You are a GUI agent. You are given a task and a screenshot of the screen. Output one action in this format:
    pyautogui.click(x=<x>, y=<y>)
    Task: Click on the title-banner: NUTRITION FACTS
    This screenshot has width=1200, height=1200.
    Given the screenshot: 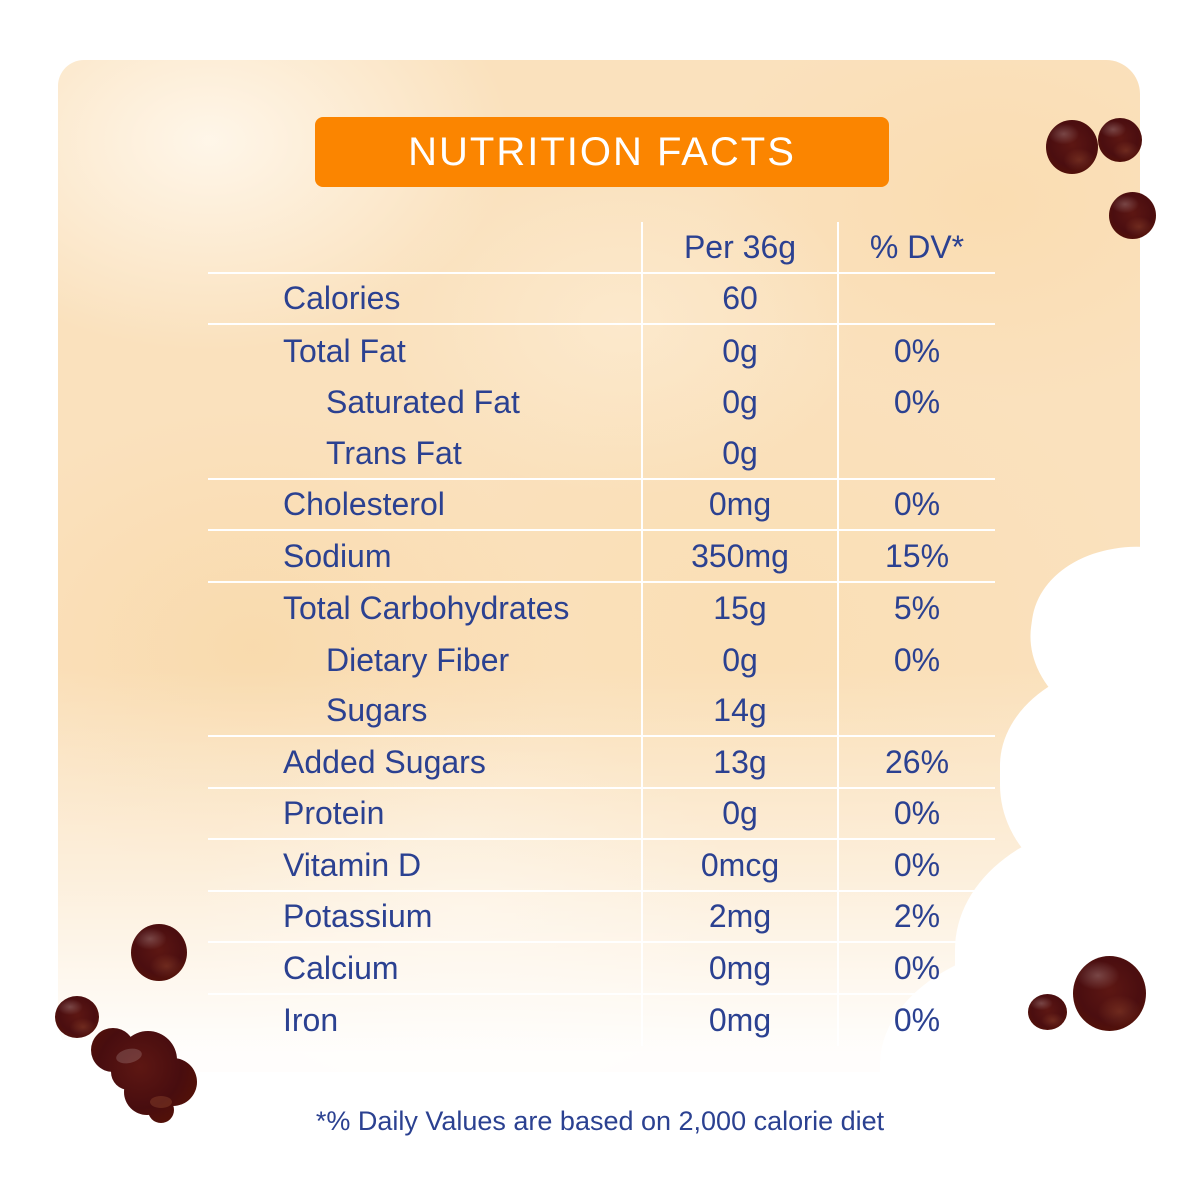 What is the action you would take?
    pyautogui.click(x=602, y=152)
    